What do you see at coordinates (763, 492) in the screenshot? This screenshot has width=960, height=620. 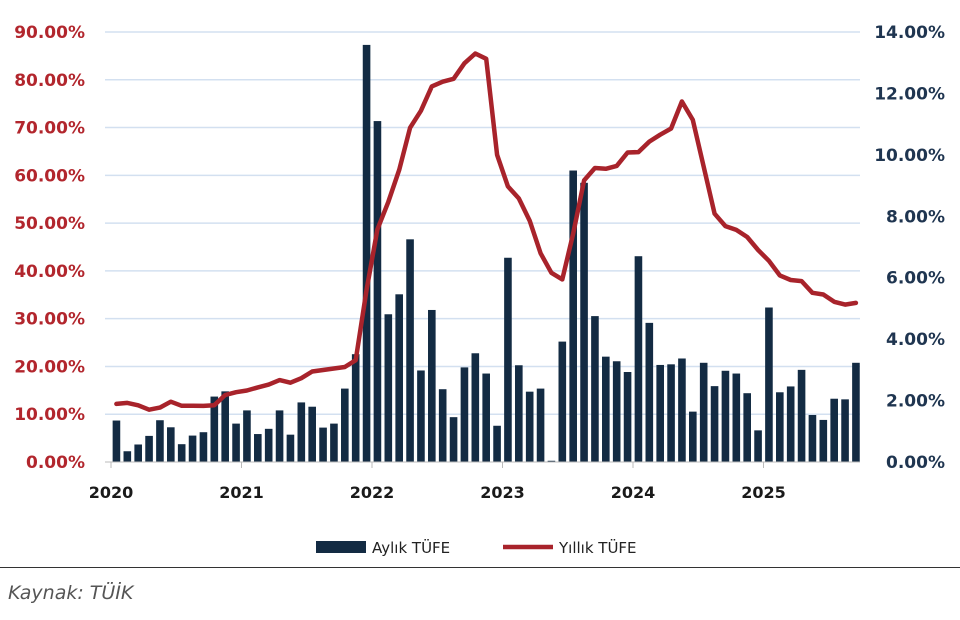 I see `x-tick-label: 2025` at bounding box center [763, 492].